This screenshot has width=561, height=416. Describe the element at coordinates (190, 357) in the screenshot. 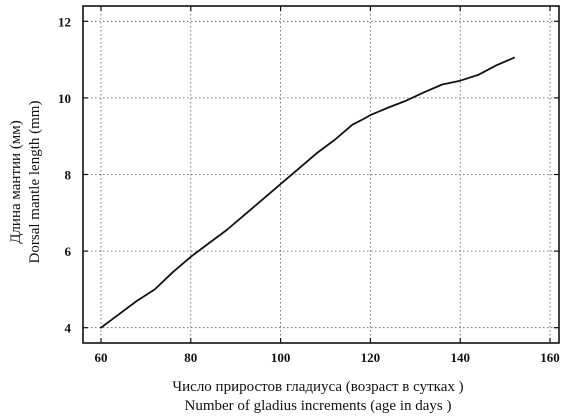

I see `x-tick-label: 80` at that location.